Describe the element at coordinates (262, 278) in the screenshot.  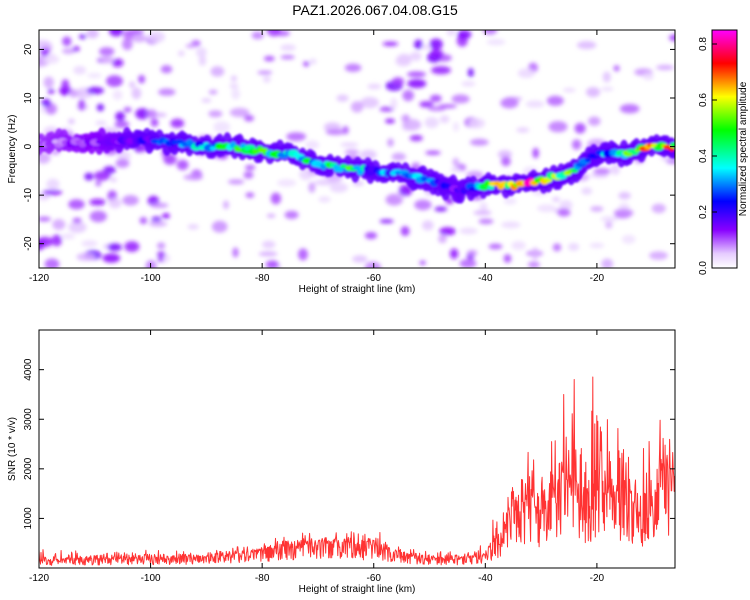
I see `x-tick-label: -80` at that location.